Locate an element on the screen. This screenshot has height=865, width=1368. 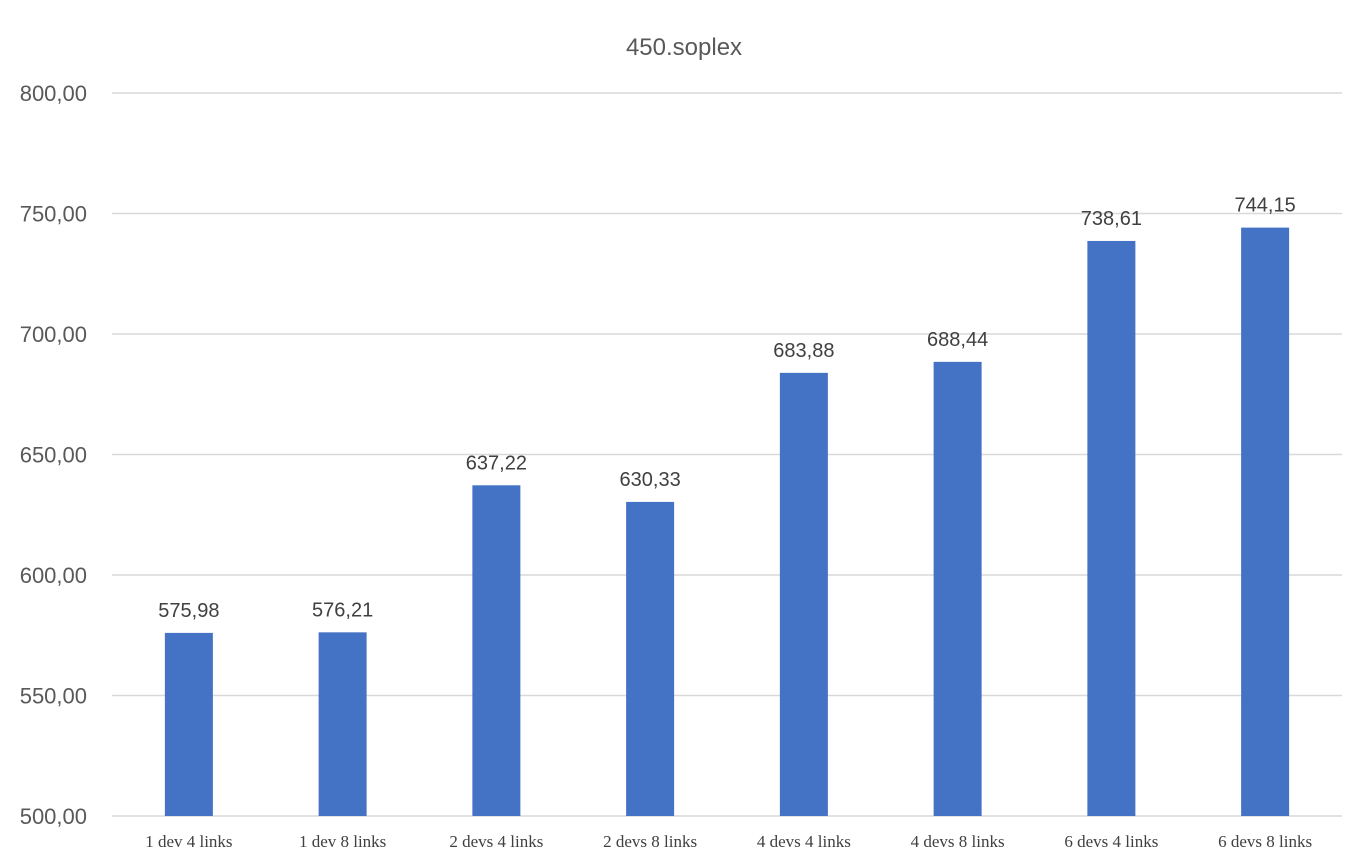
y-tick-label: 700,00 is located at coordinates (53, 334).